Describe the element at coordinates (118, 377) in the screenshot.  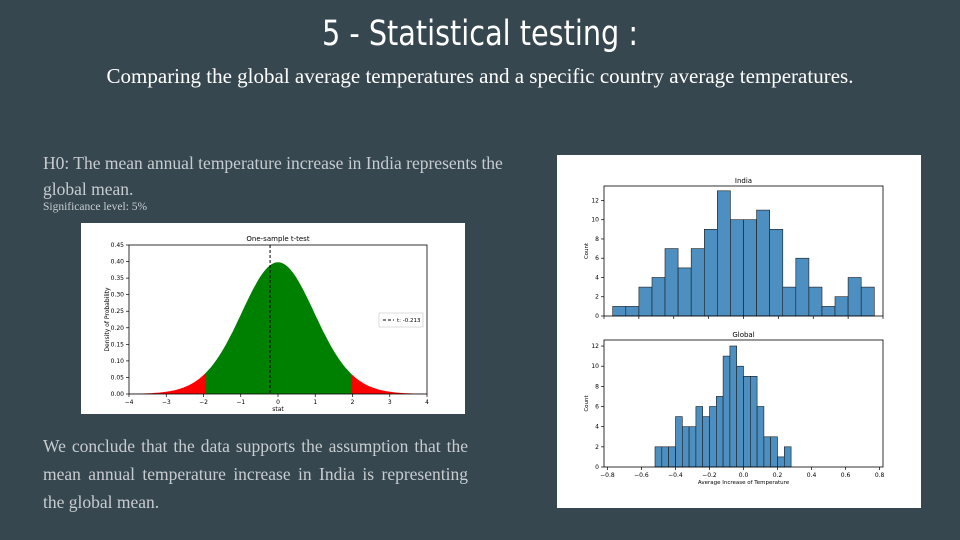
I see `y-tick-label: 0.05` at that location.